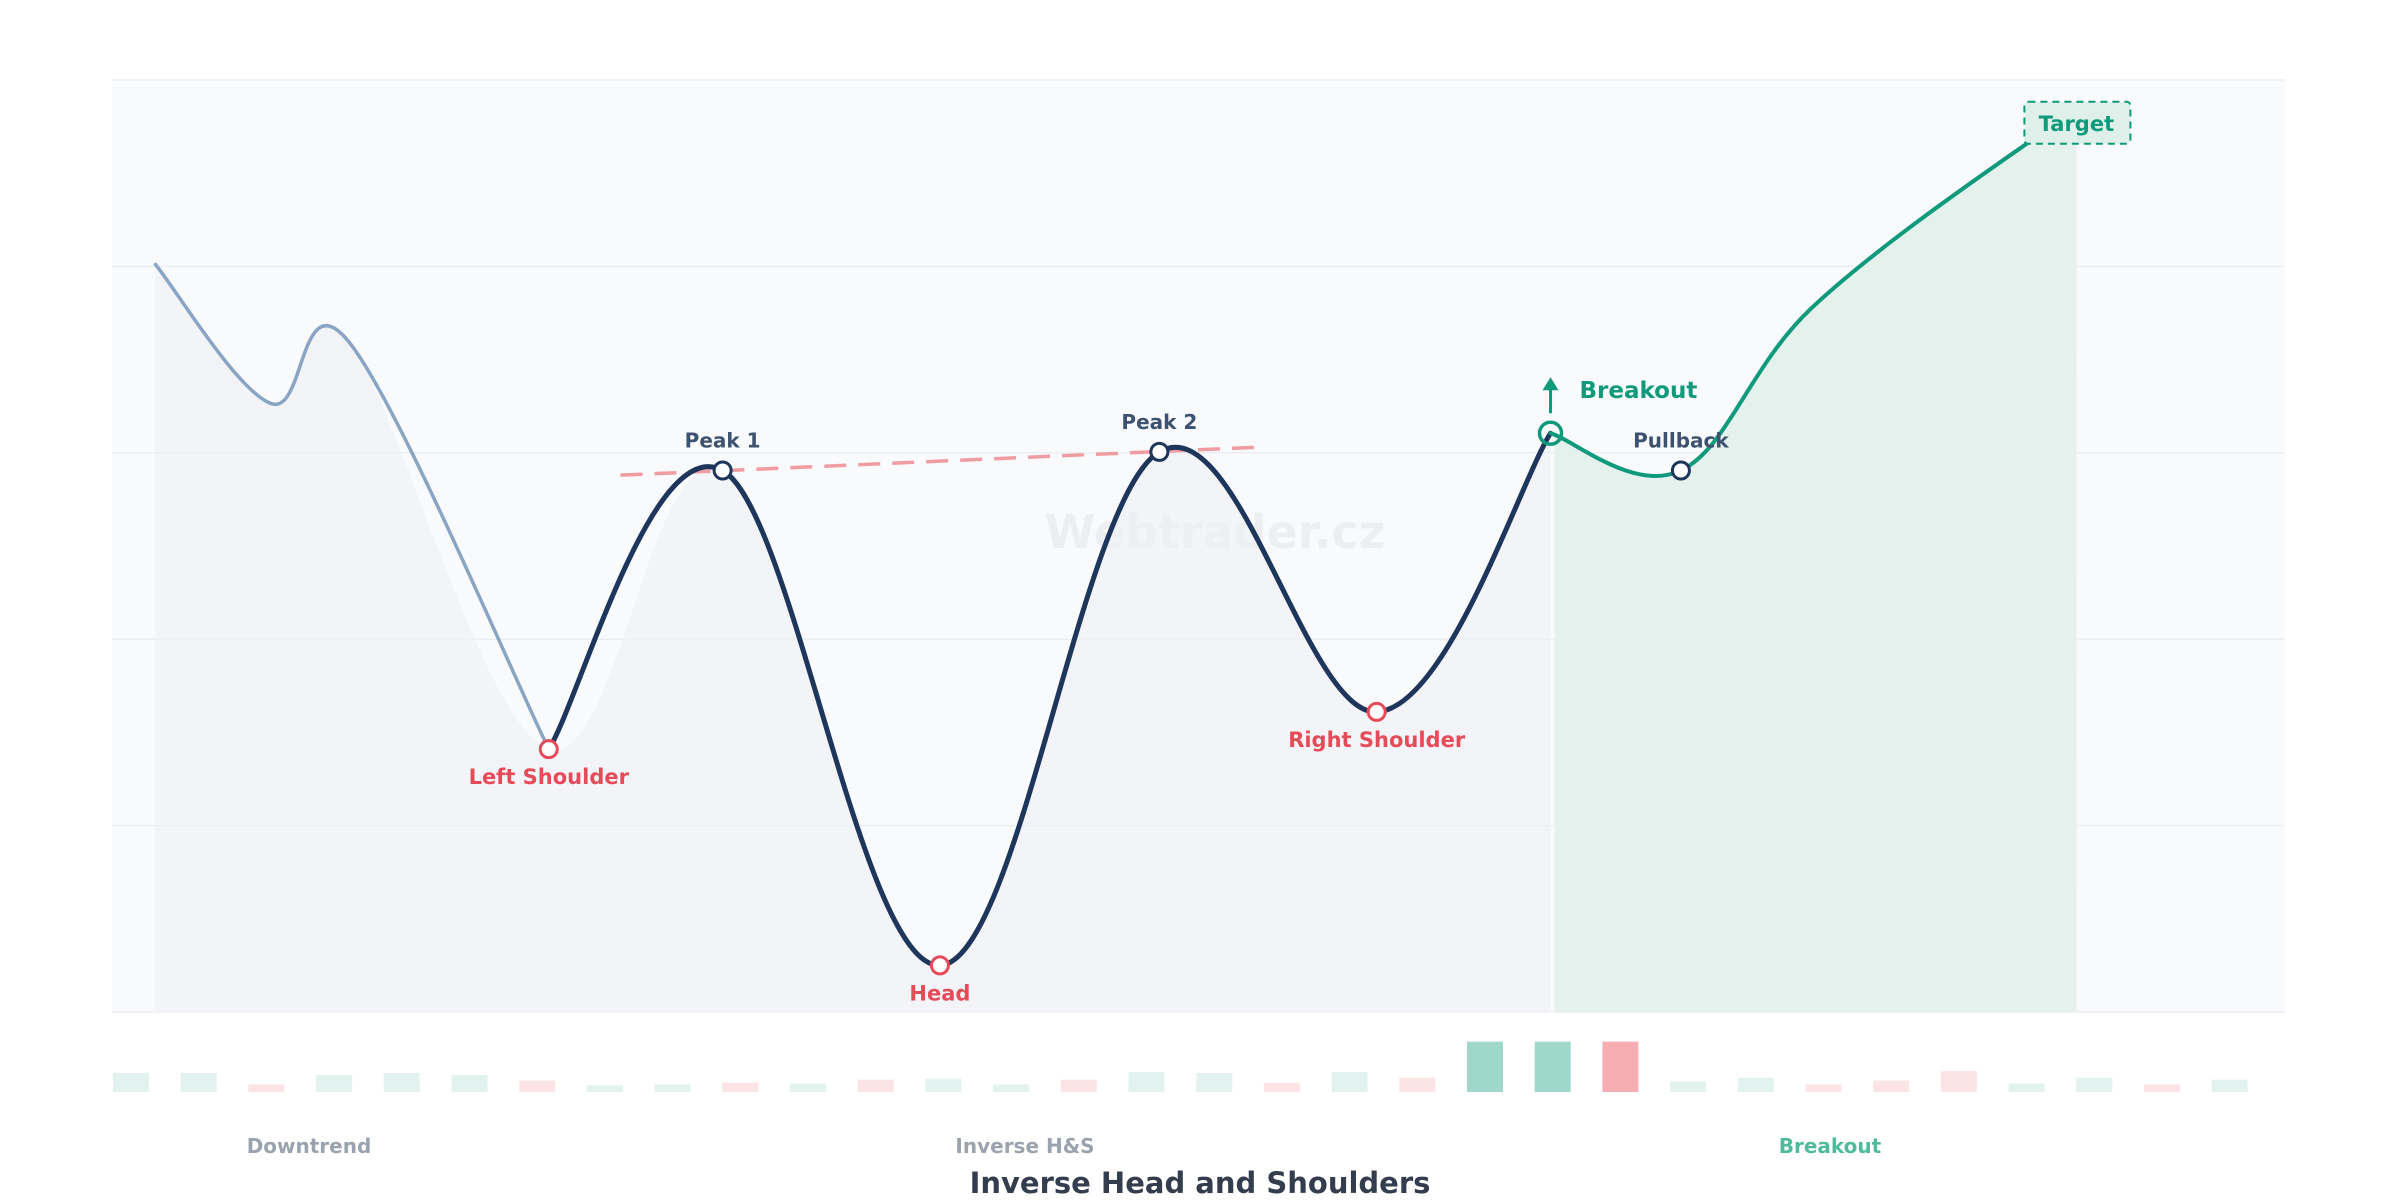 This screenshot has width=2400, height=1200. I want to click on label-peak-2: Peak 2, so click(1159, 422).